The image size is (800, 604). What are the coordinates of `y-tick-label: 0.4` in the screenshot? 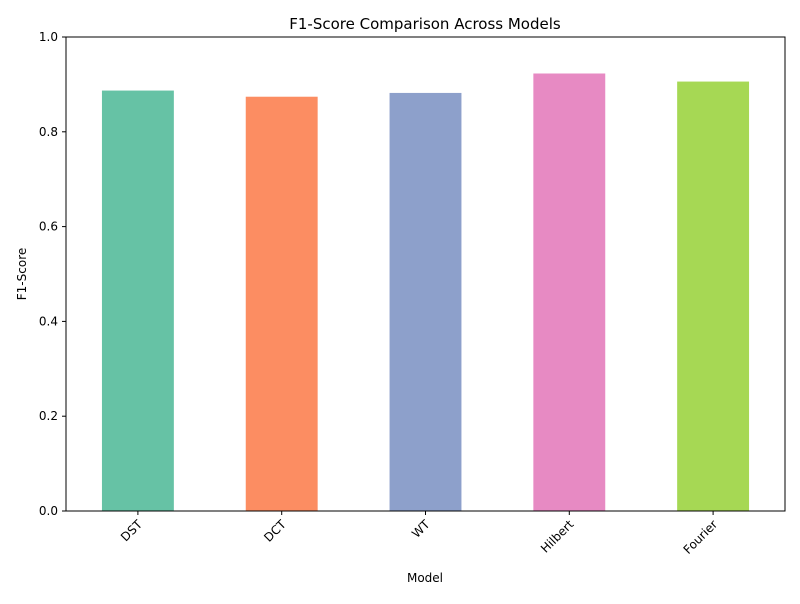 It's located at (48, 321).